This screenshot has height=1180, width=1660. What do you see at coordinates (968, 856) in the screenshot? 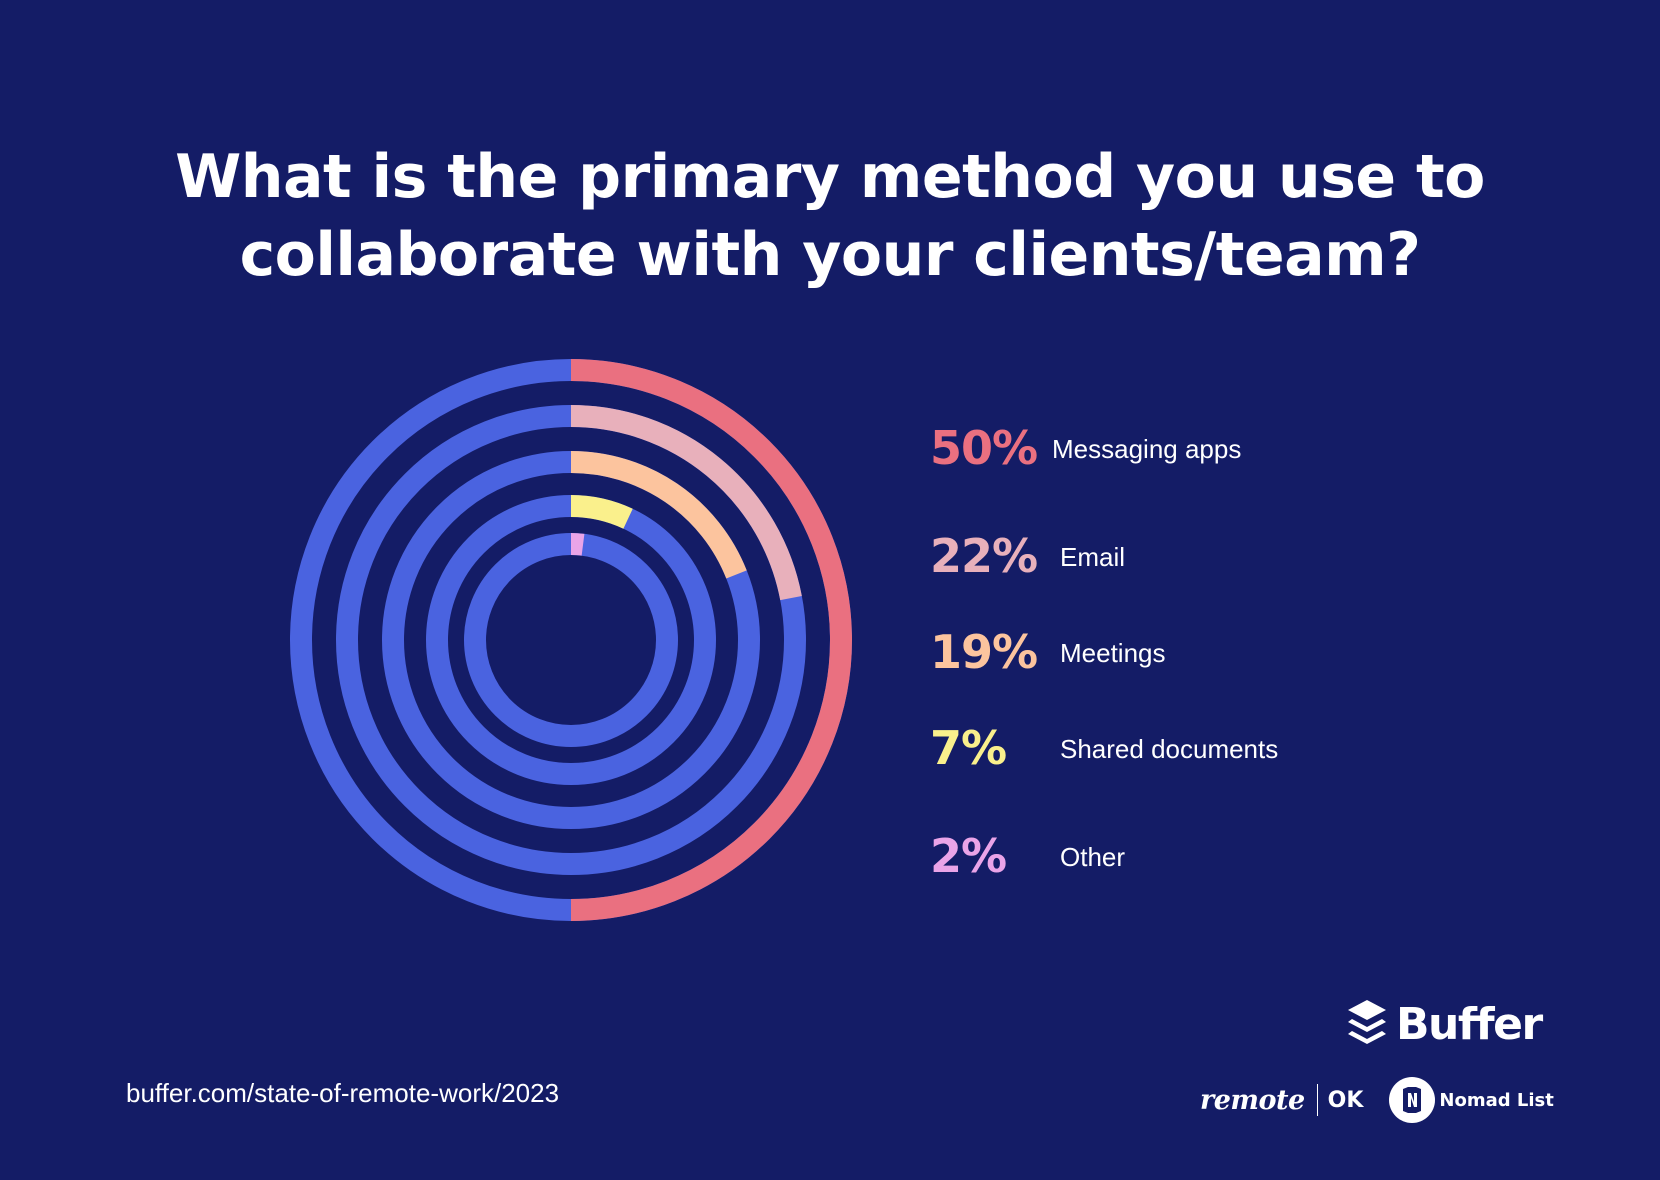
I see `legend-value-other: 2%` at bounding box center [968, 856].